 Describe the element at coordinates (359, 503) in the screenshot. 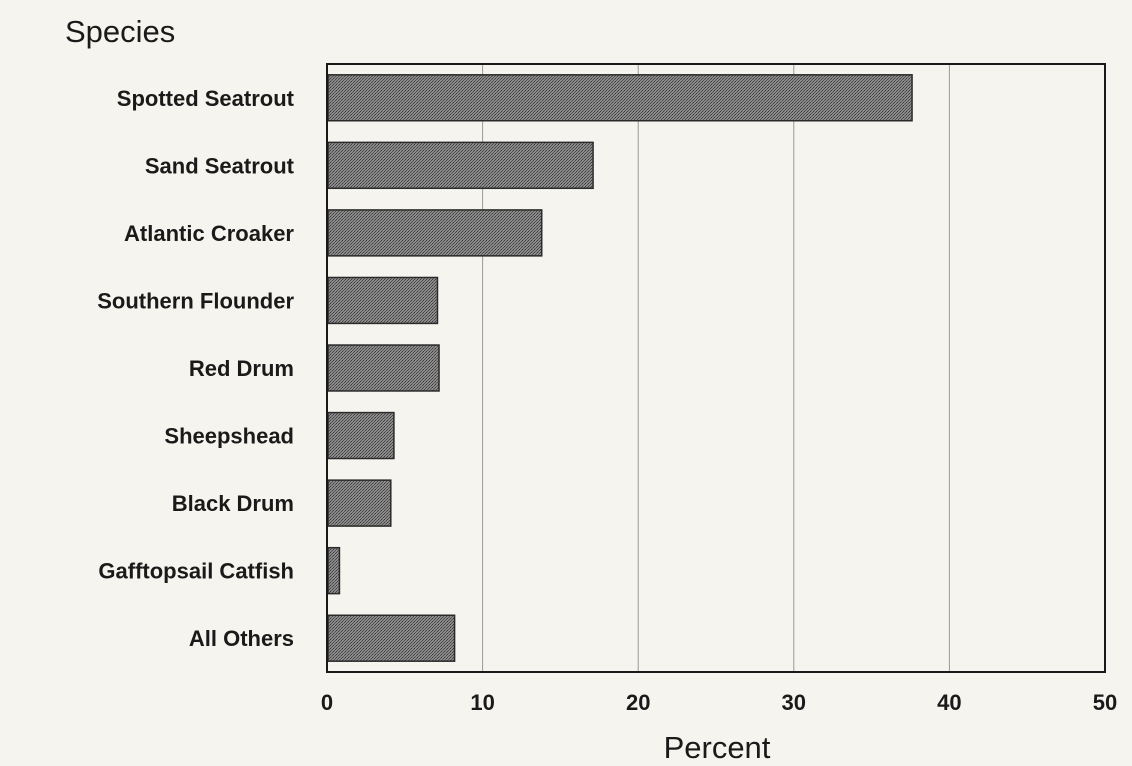

I see `bar-black-drum` at that location.